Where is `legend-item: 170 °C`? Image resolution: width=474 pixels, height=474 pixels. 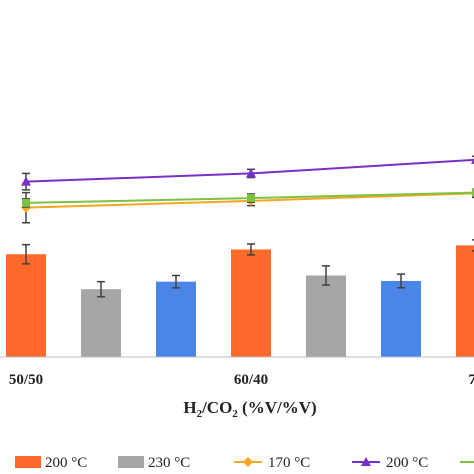 legend-item: 170 °C is located at coordinates (272, 463).